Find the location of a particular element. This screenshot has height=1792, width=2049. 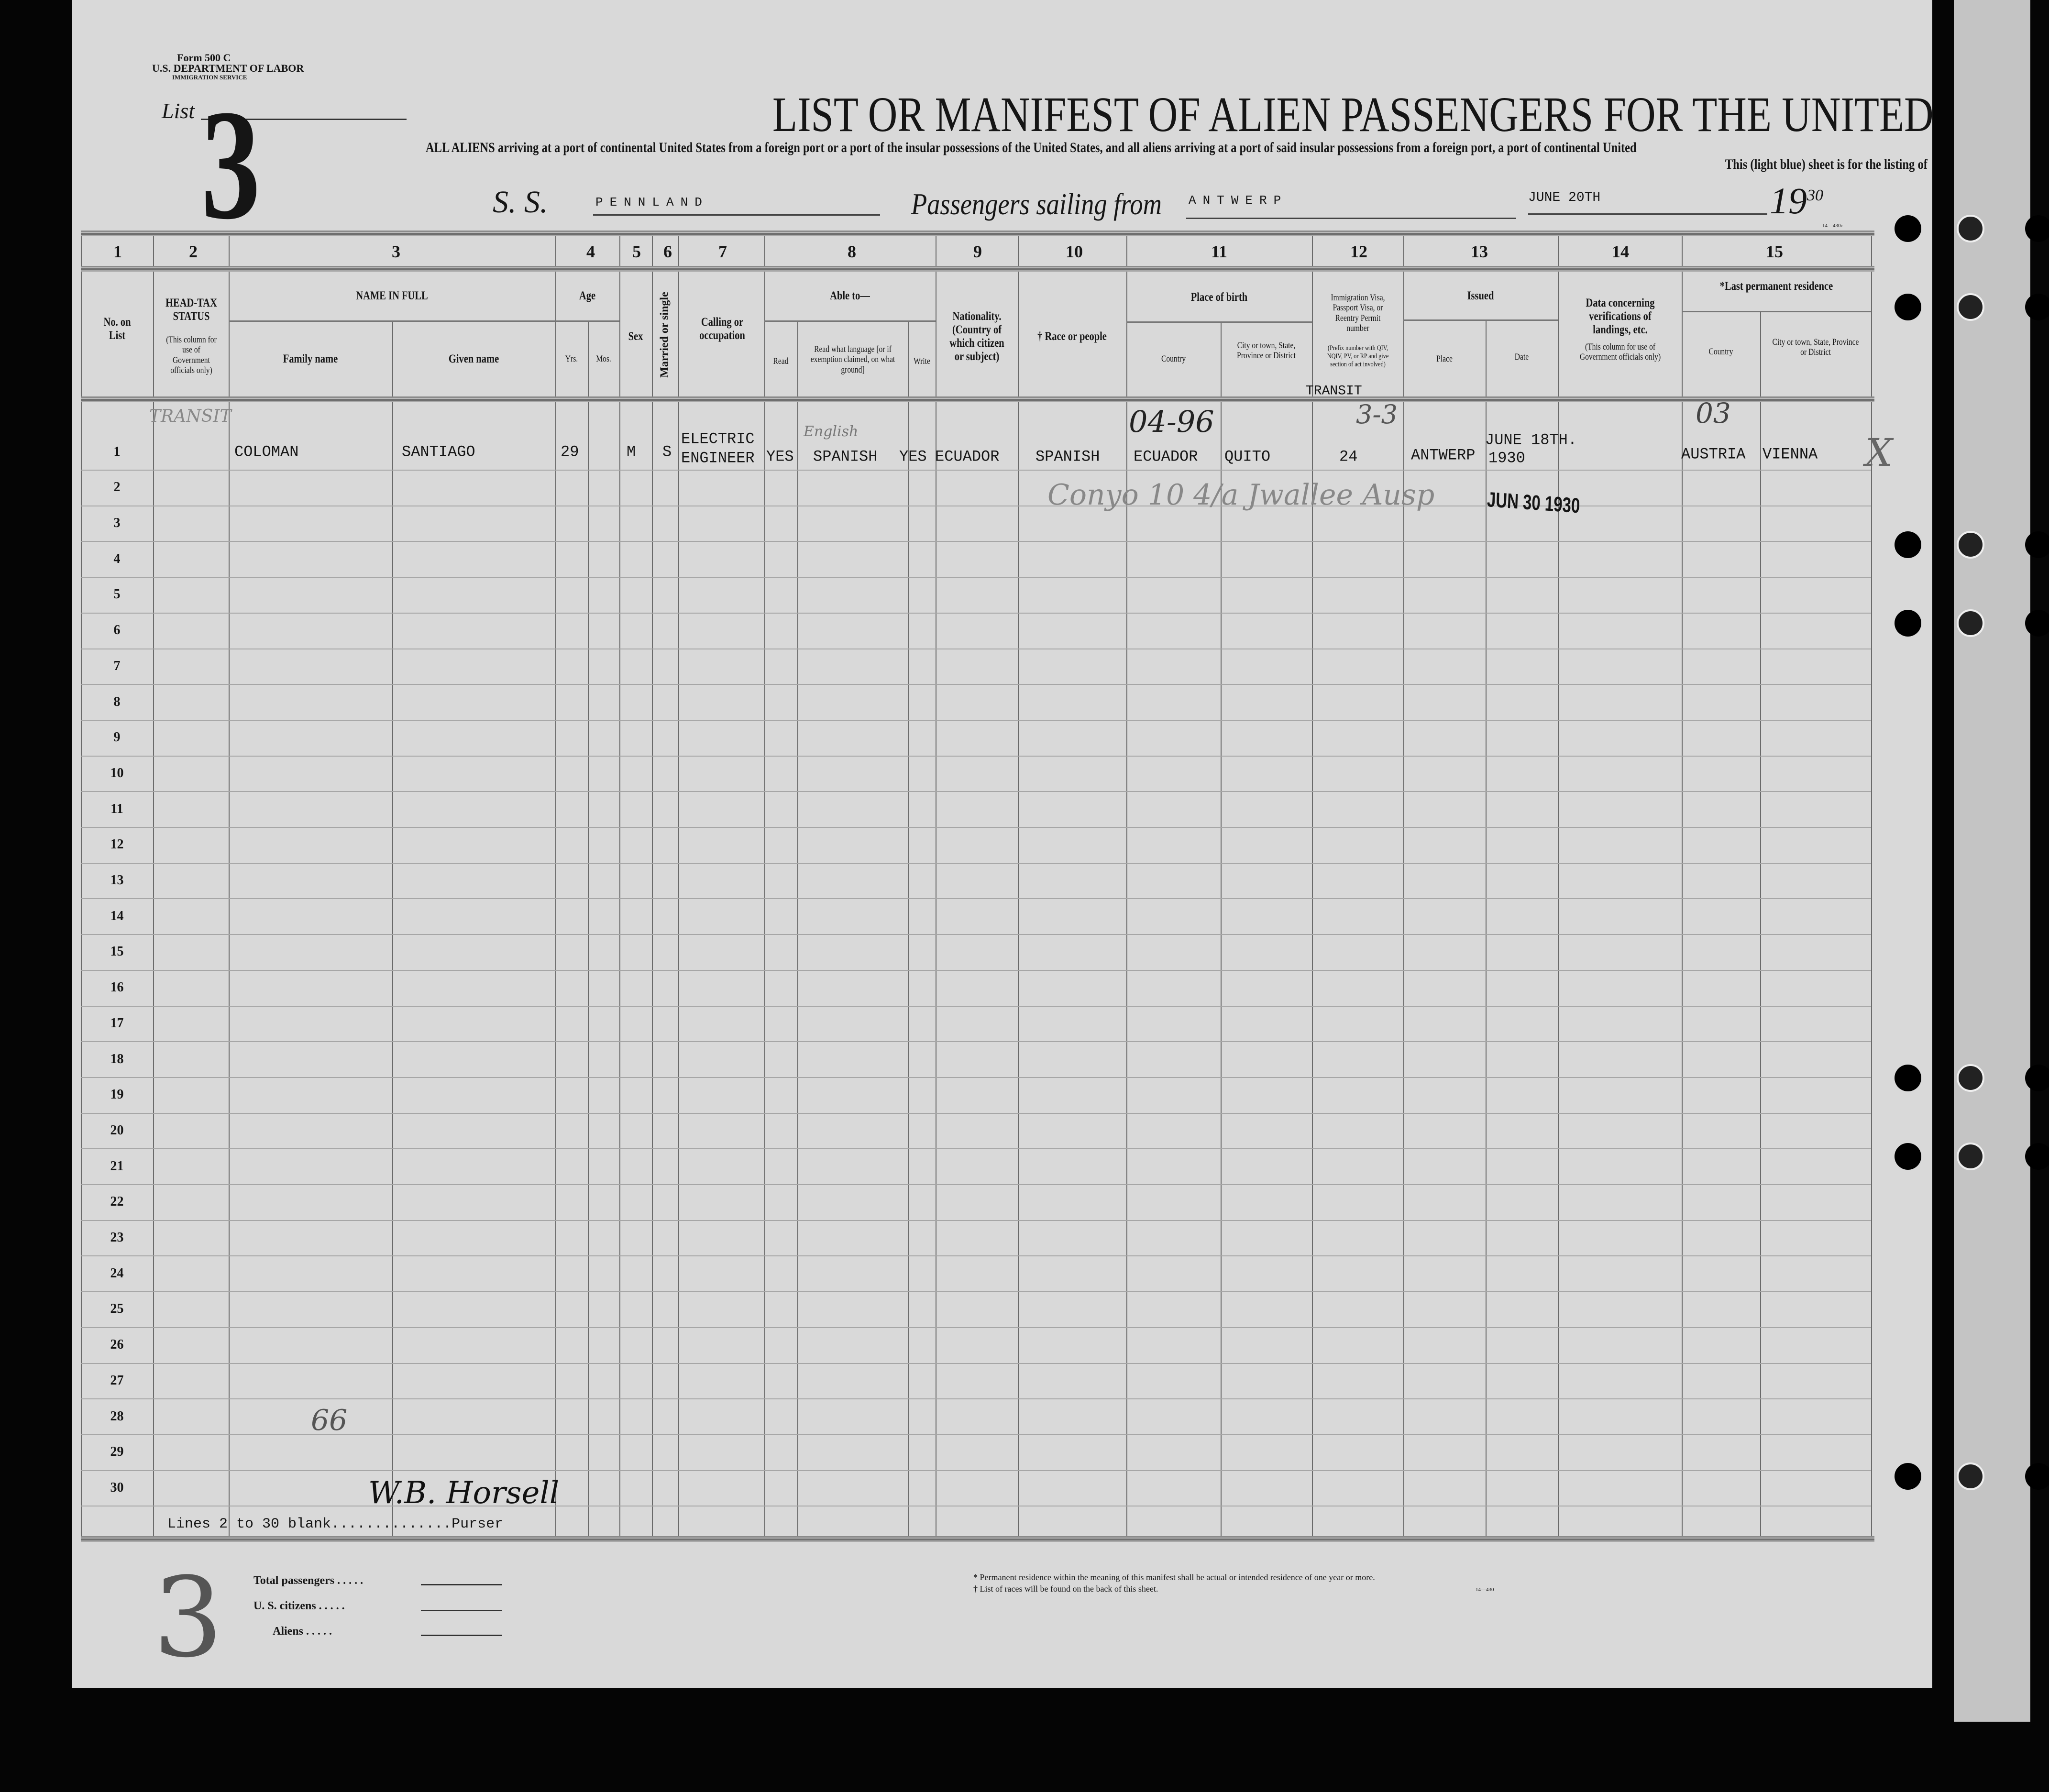

date-underline is located at coordinates (1648, 214).